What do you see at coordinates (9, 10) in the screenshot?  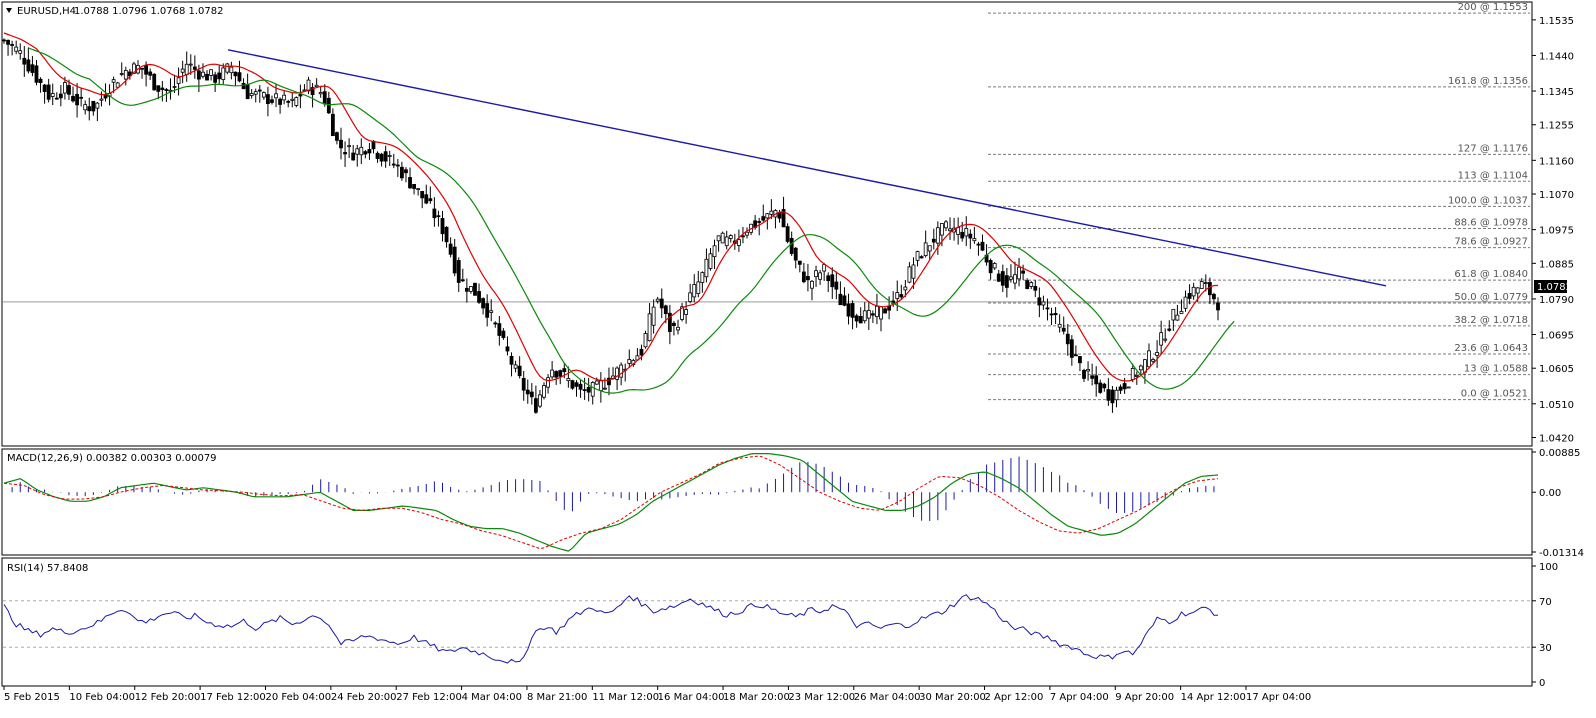 I see `collapse-triangle-icon` at bounding box center [9, 10].